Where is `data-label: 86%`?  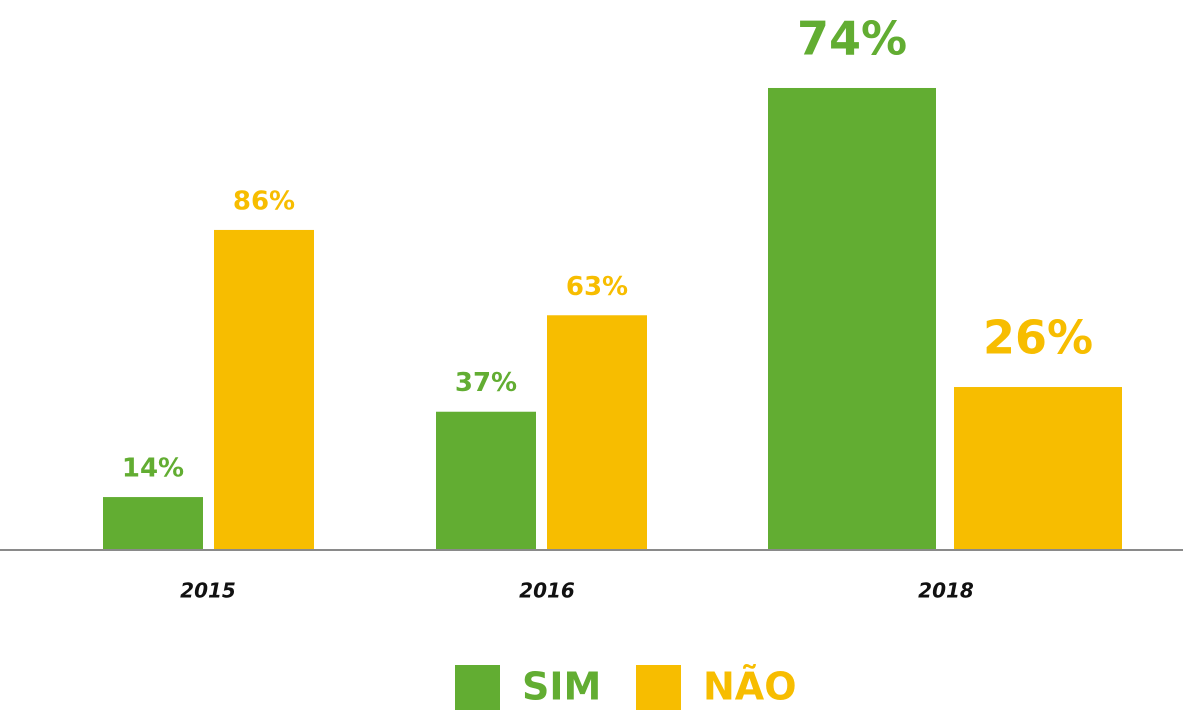 data-label: 86% is located at coordinates (264, 201).